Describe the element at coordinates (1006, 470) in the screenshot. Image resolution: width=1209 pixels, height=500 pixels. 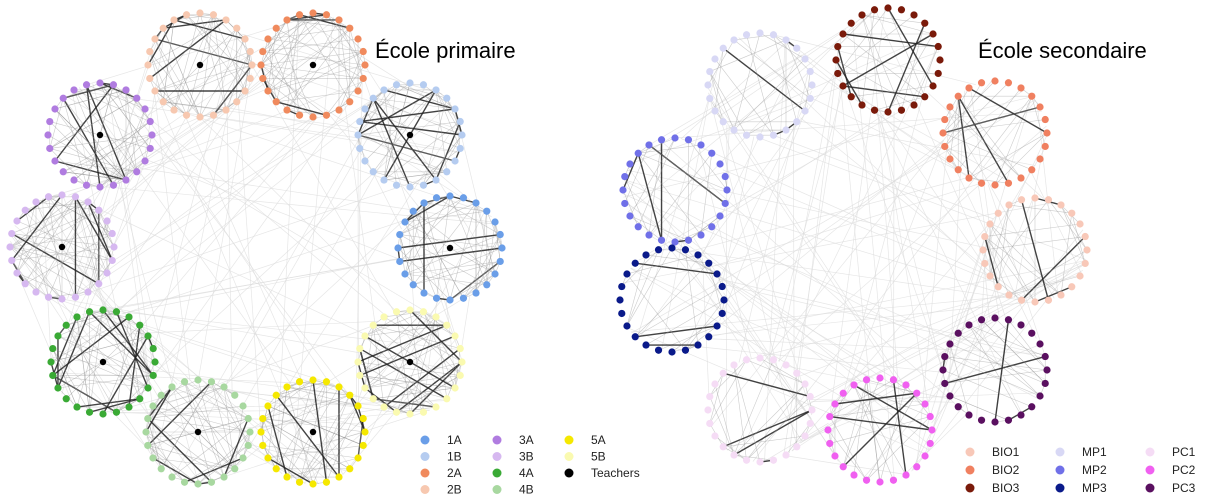
I see `legend-label: BIO2` at that location.